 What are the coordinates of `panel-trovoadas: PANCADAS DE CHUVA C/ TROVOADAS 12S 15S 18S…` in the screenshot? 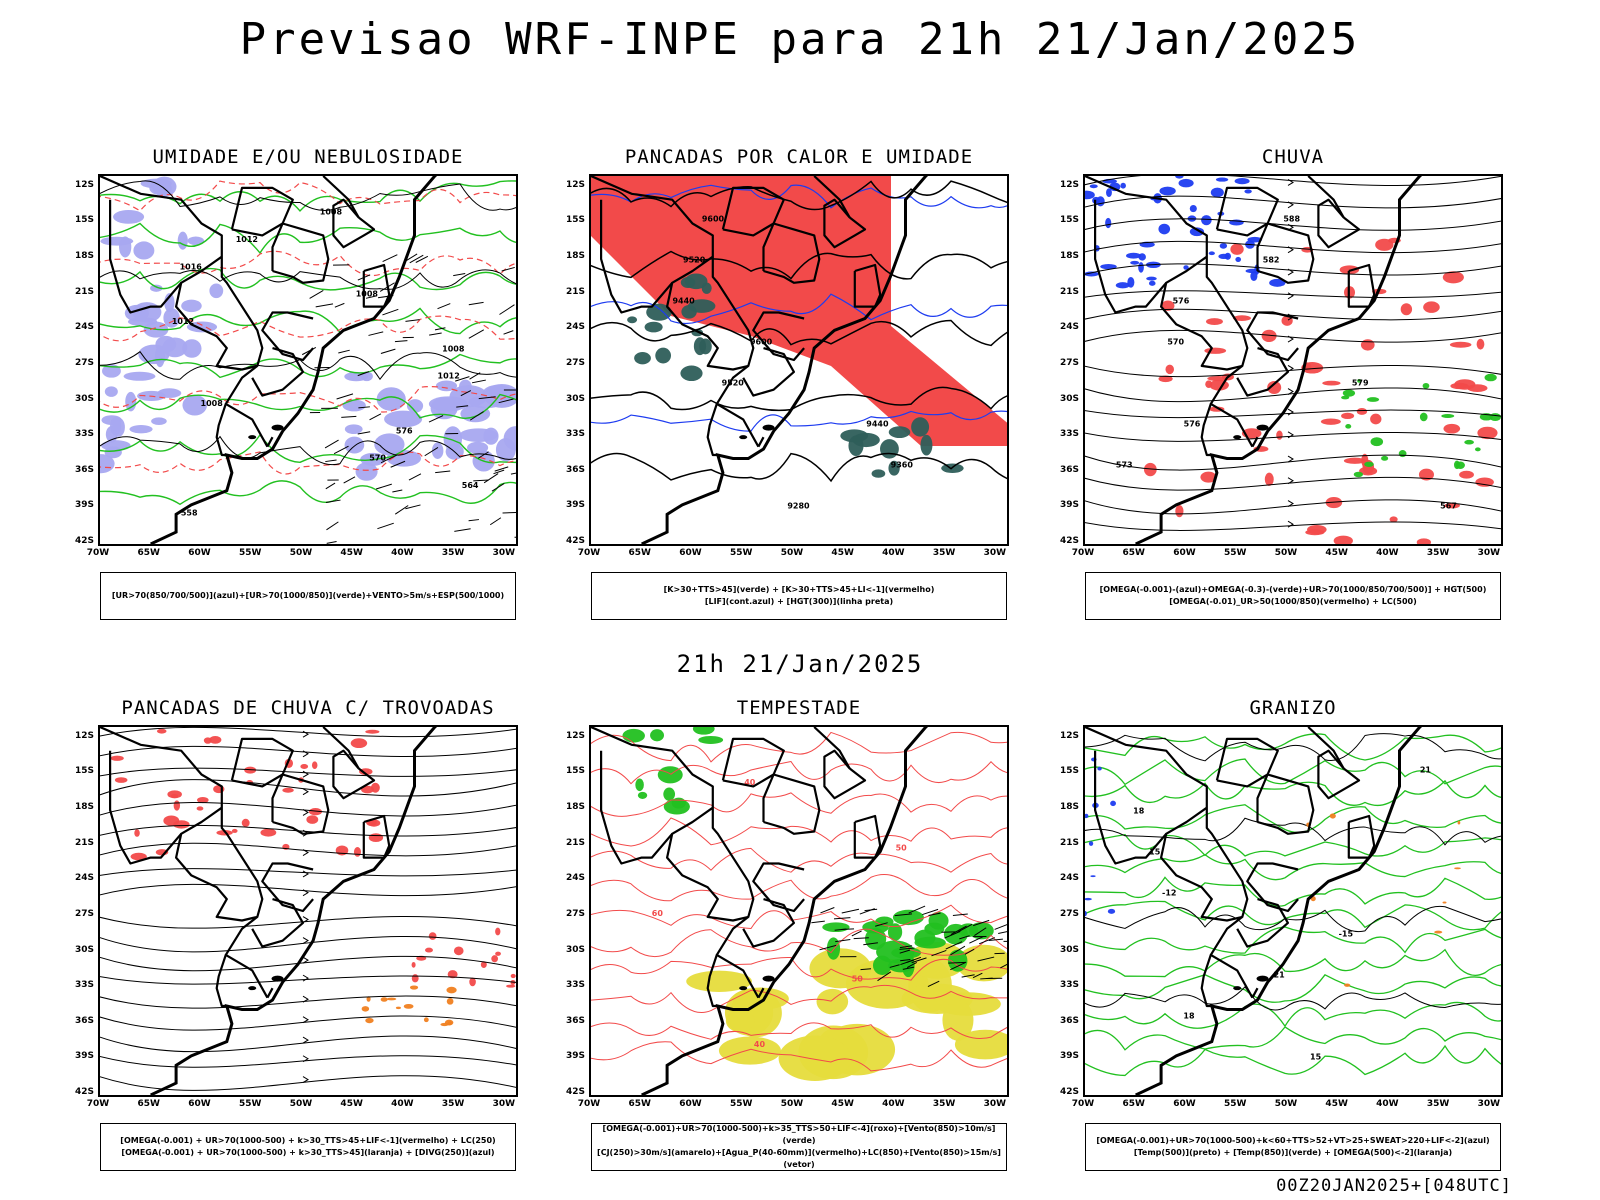 It's located at (296, 937).